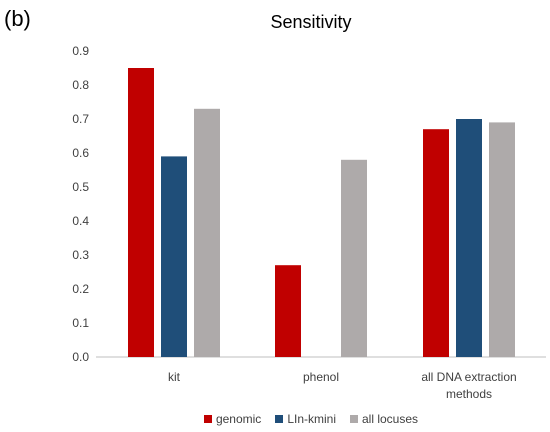 This screenshot has width=550, height=432. I want to click on category-label: phenol, so click(321, 377).